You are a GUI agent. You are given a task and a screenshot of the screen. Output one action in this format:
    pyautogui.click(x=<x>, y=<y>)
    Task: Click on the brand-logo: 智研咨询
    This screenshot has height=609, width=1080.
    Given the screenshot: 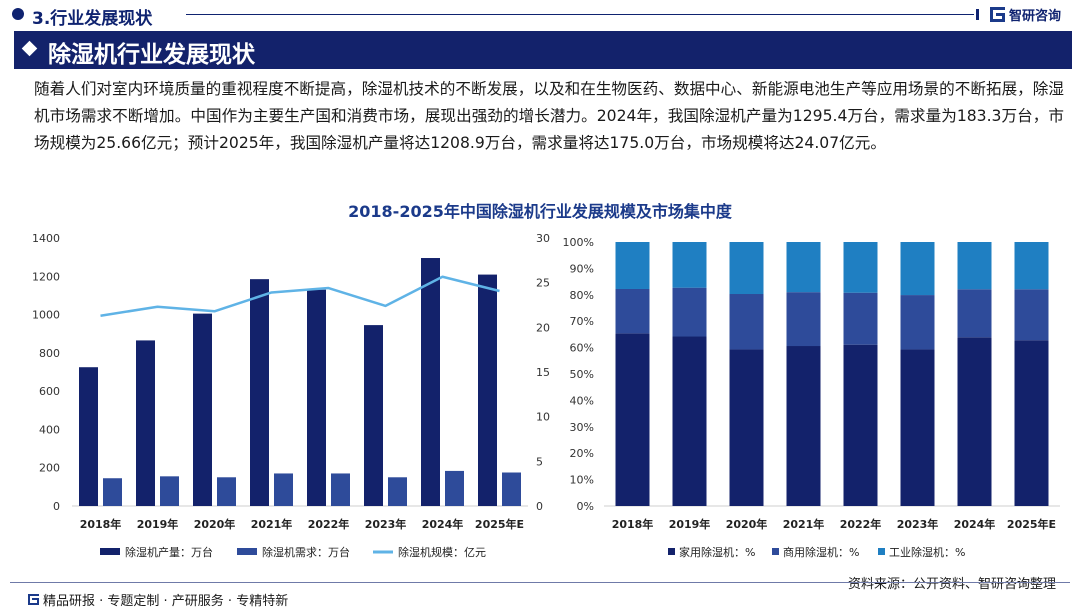 What is the action you would take?
    pyautogui.click(x=1025, y=14)
    